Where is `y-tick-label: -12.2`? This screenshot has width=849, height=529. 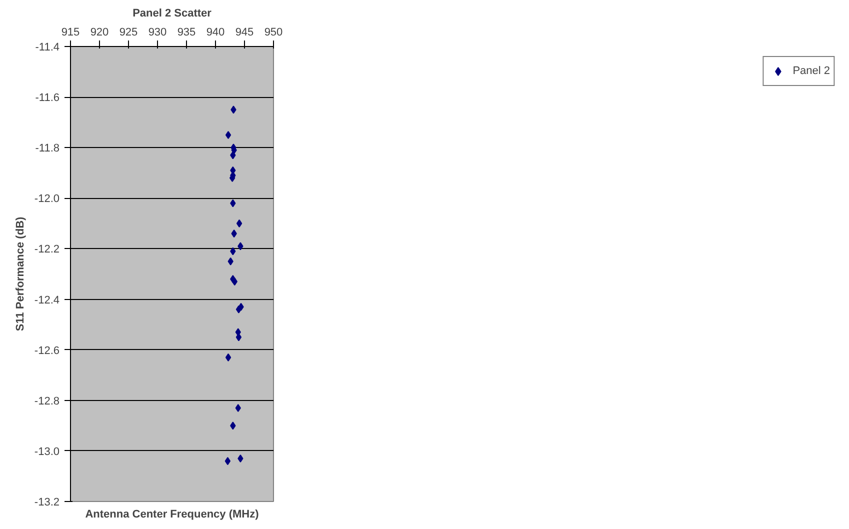
y-tick-label: -12.2 is located at coordinates (47, 250).